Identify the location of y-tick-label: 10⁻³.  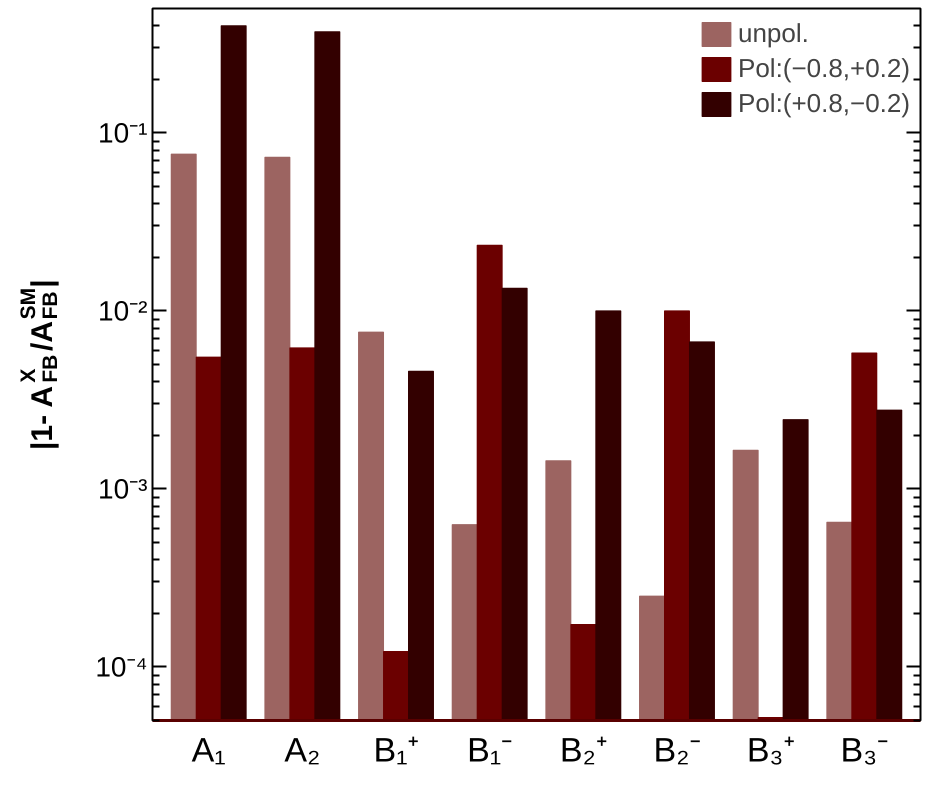
(123, 488).